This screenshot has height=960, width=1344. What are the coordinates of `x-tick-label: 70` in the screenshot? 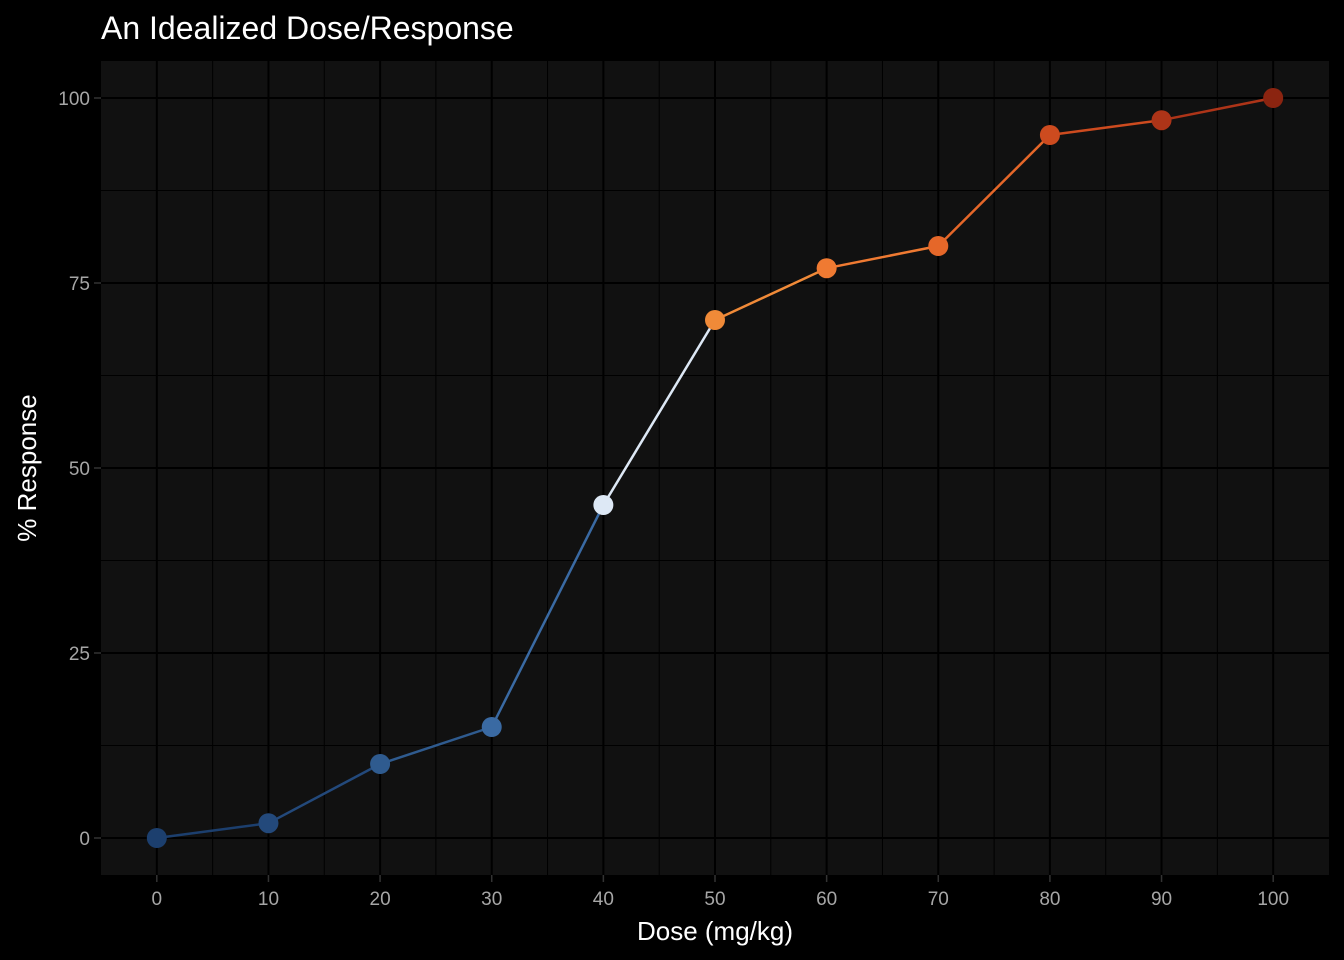 It's located at (938, 899).